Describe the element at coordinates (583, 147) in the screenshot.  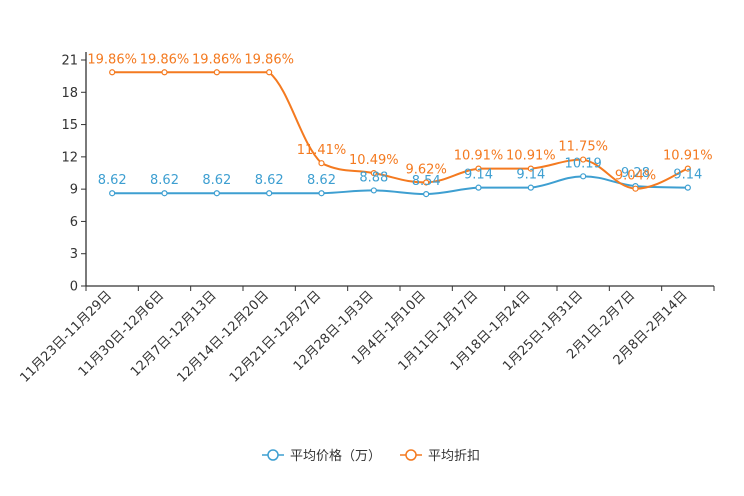
I see `data-label: 11.75%` at that location.